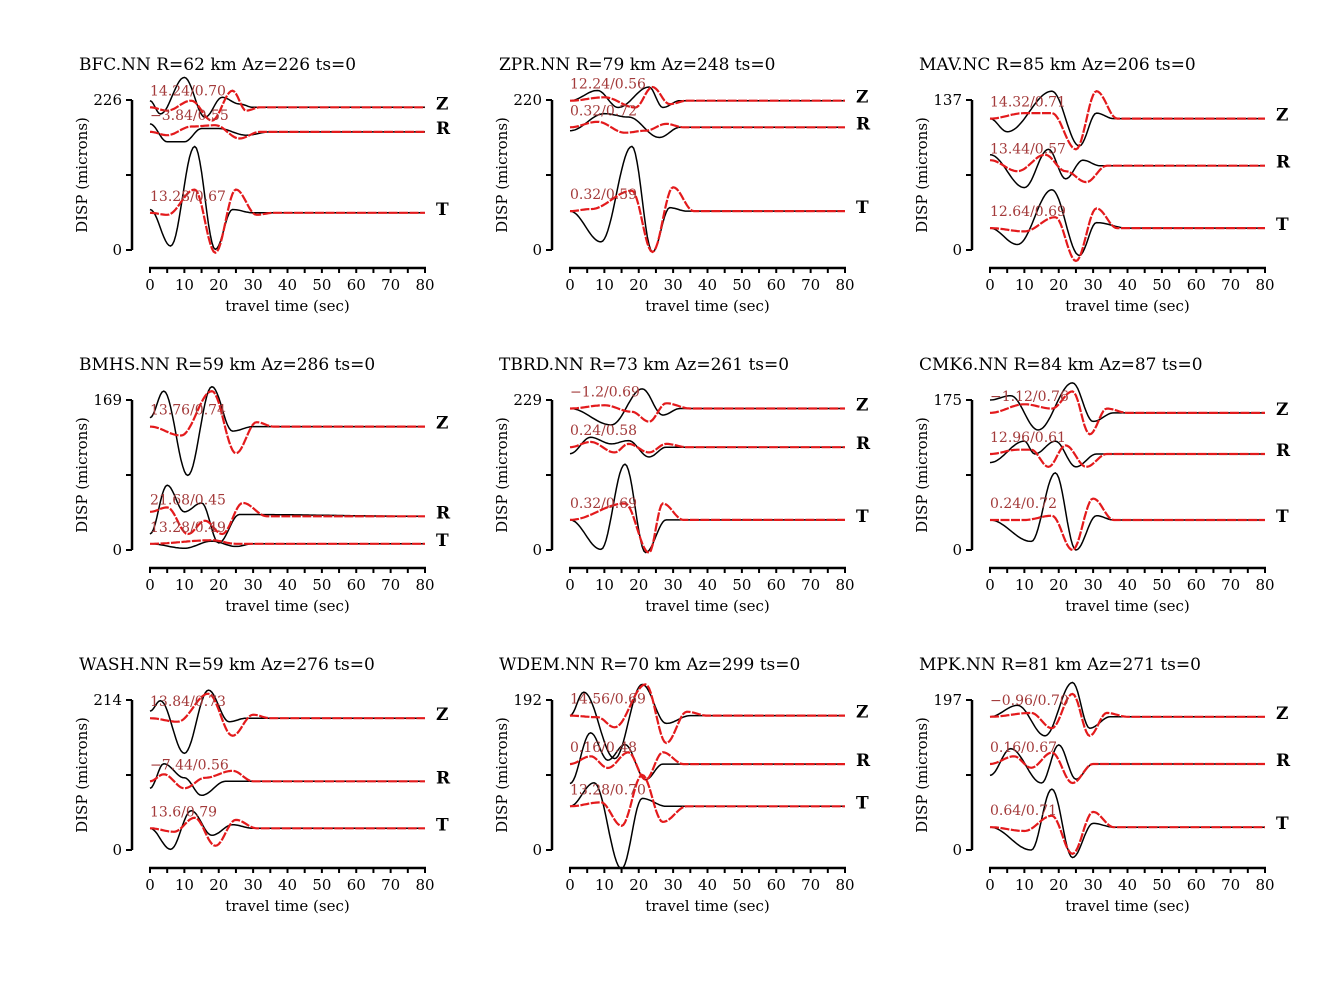 The width and height of the screenshot is (1334, 1000). I want to click on trace-z: 13.76/0.74 Z, so click(298, 431).